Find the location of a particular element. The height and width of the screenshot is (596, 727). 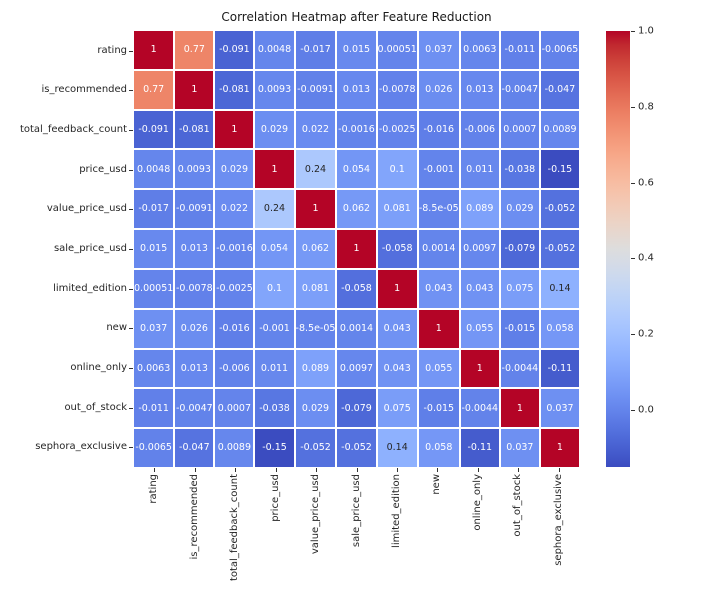

y-label-out_of_stock: out_of_stock is located at coordinates (95, 407).